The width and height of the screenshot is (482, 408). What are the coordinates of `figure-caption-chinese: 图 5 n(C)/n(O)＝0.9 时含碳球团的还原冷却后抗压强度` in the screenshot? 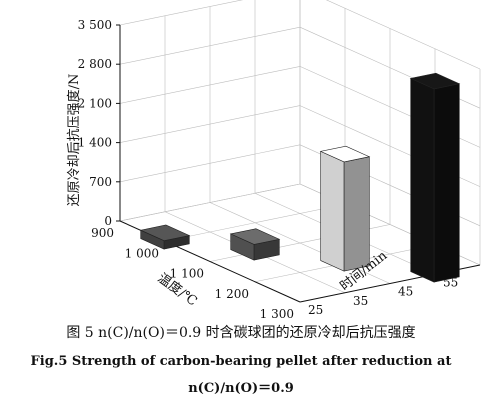 It's located at (241, 333).